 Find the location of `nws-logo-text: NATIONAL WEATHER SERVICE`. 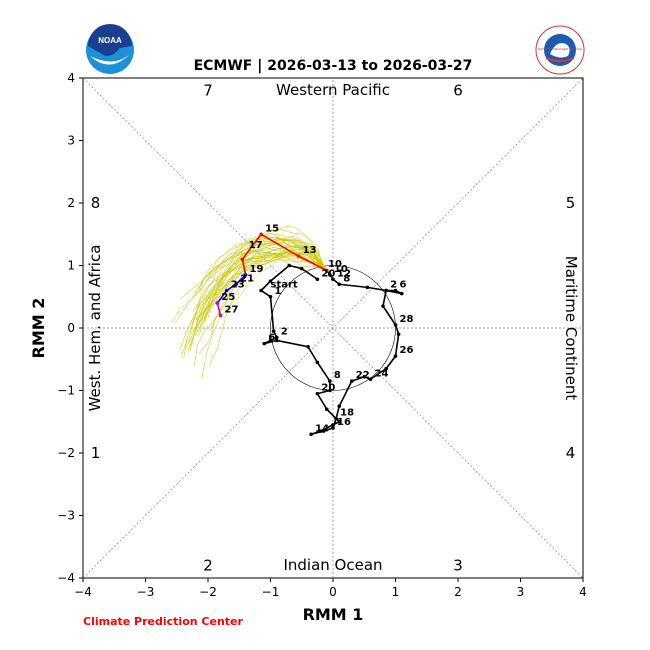

nws-logo-text: NATIONAL WEATHER SERVICE is located at coordinates (560, 49).